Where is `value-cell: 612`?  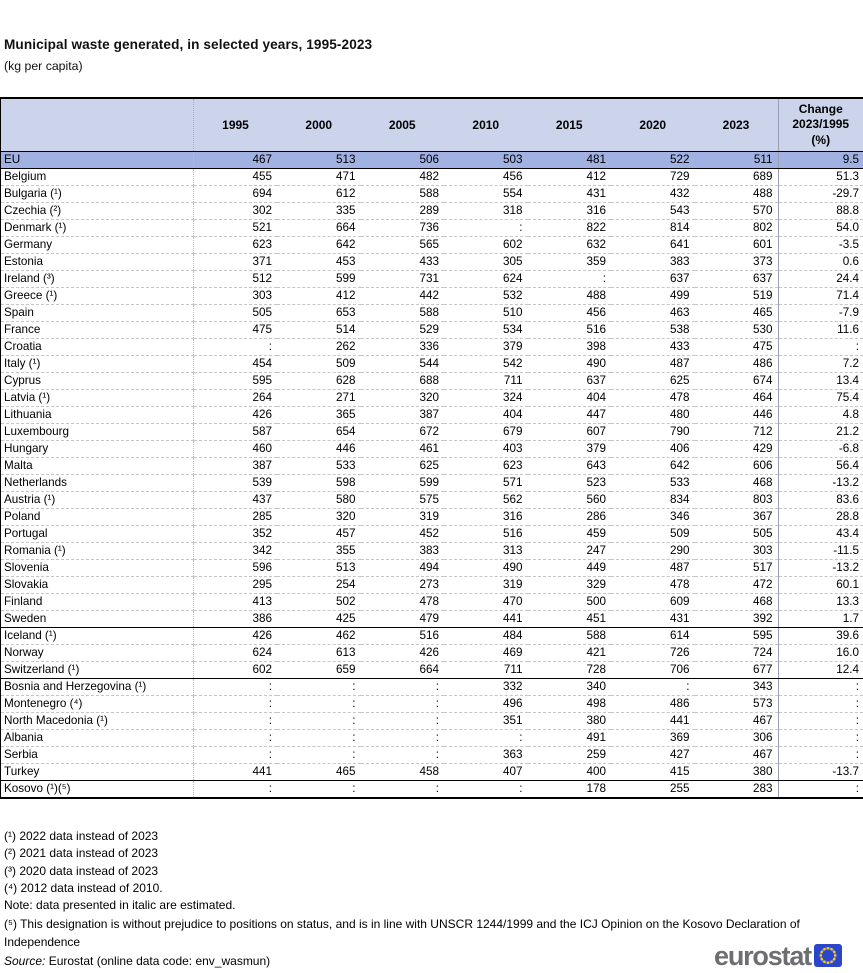 value-cell: 612 is located at coordinates (319, 194).